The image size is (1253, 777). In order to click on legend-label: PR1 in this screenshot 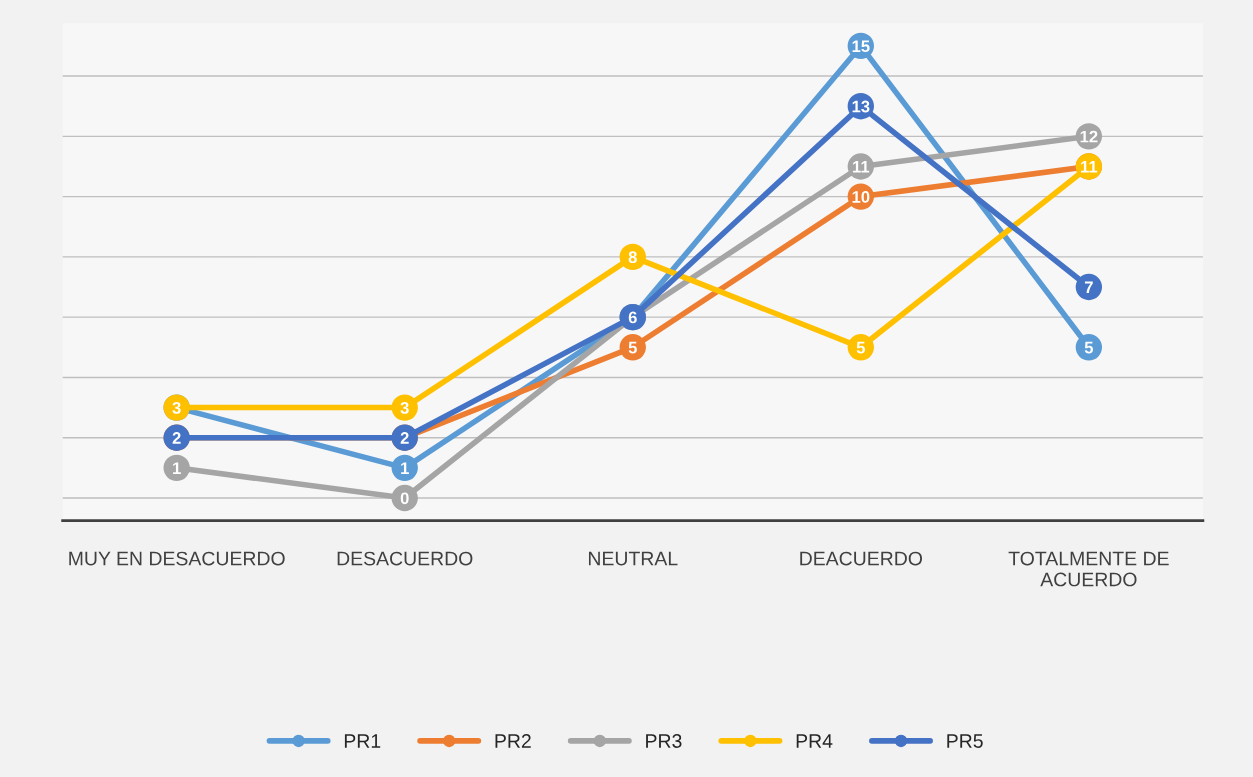, I will do `click(362, 741)`.